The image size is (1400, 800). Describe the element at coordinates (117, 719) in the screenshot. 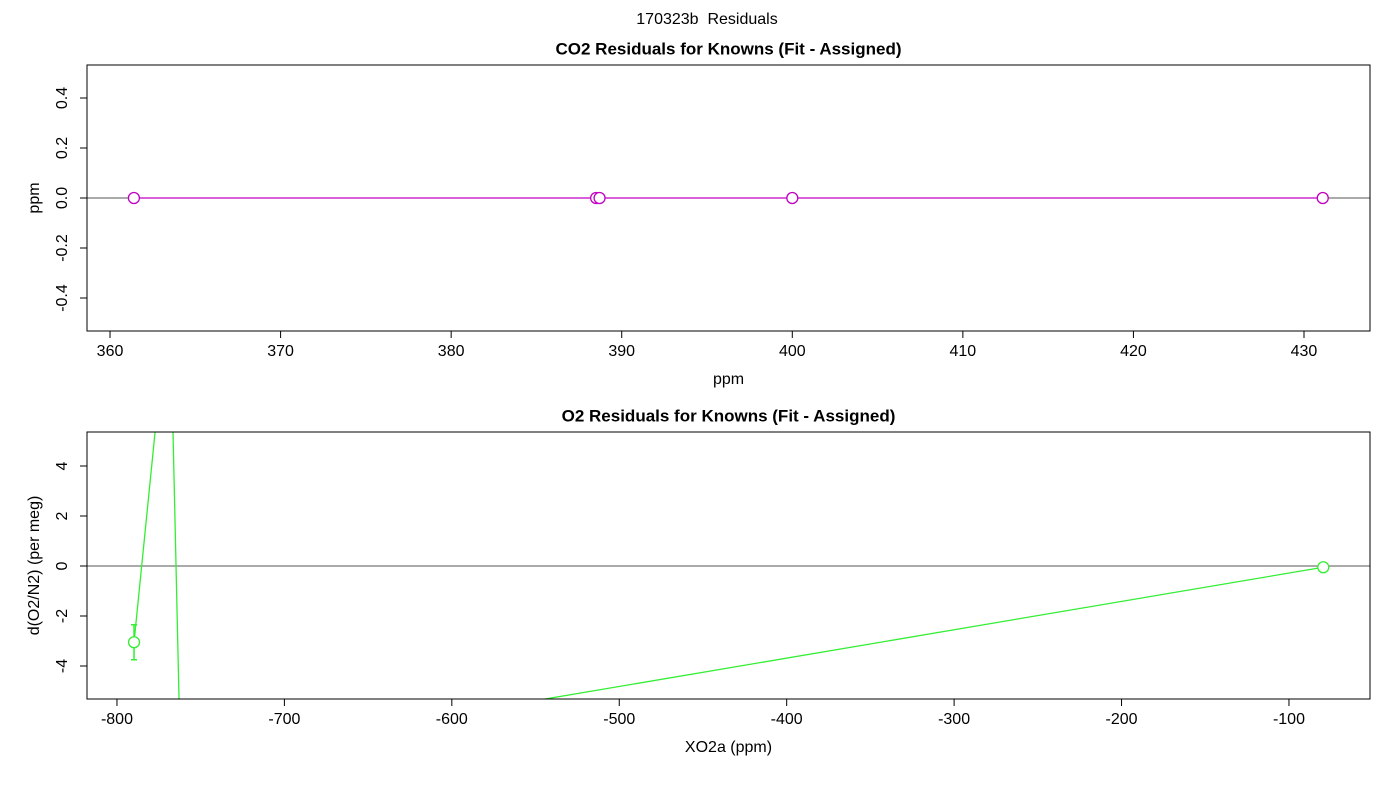

I see `x-tick-label: -800` at that location.